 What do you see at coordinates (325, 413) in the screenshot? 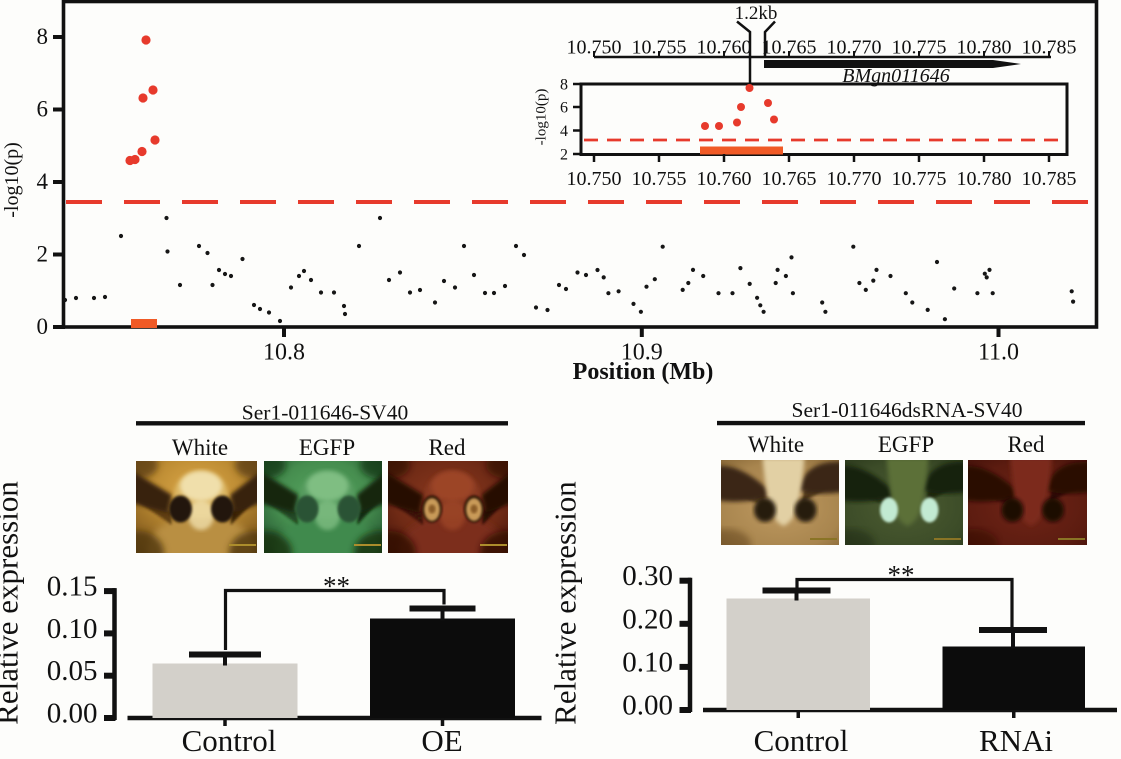
I see `svg-text: Ser1-011646-SV40` at bounding box center [325, 413].